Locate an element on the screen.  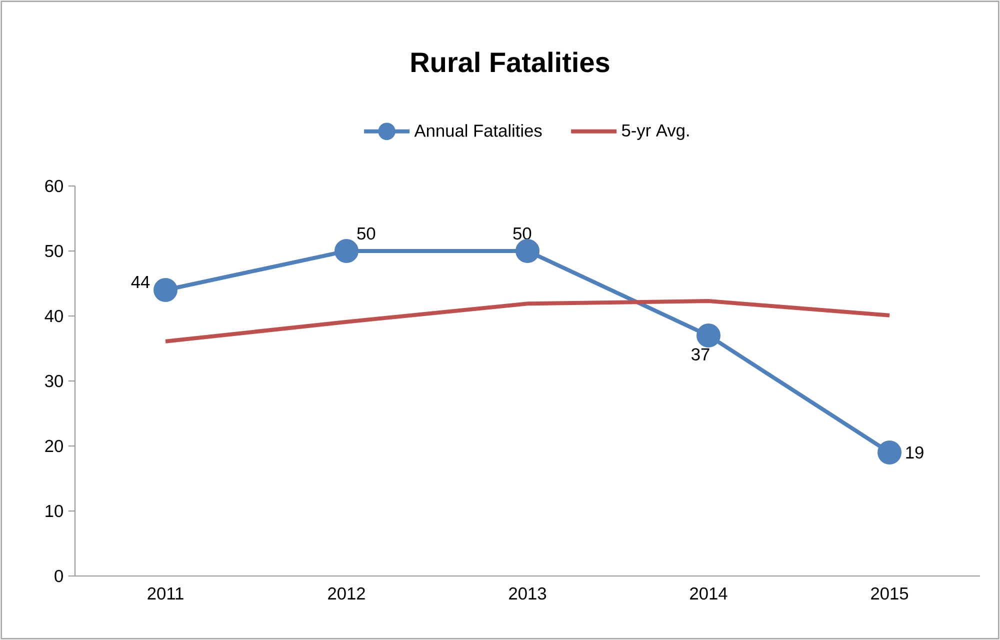
x-tick-label: 2011 is located at coordinates (166, 593).